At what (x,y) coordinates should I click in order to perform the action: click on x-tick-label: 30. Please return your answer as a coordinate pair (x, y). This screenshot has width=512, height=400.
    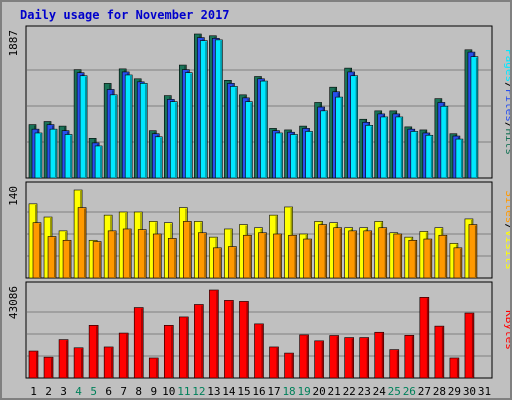
    Looking at the image, I should click on (469, 391).